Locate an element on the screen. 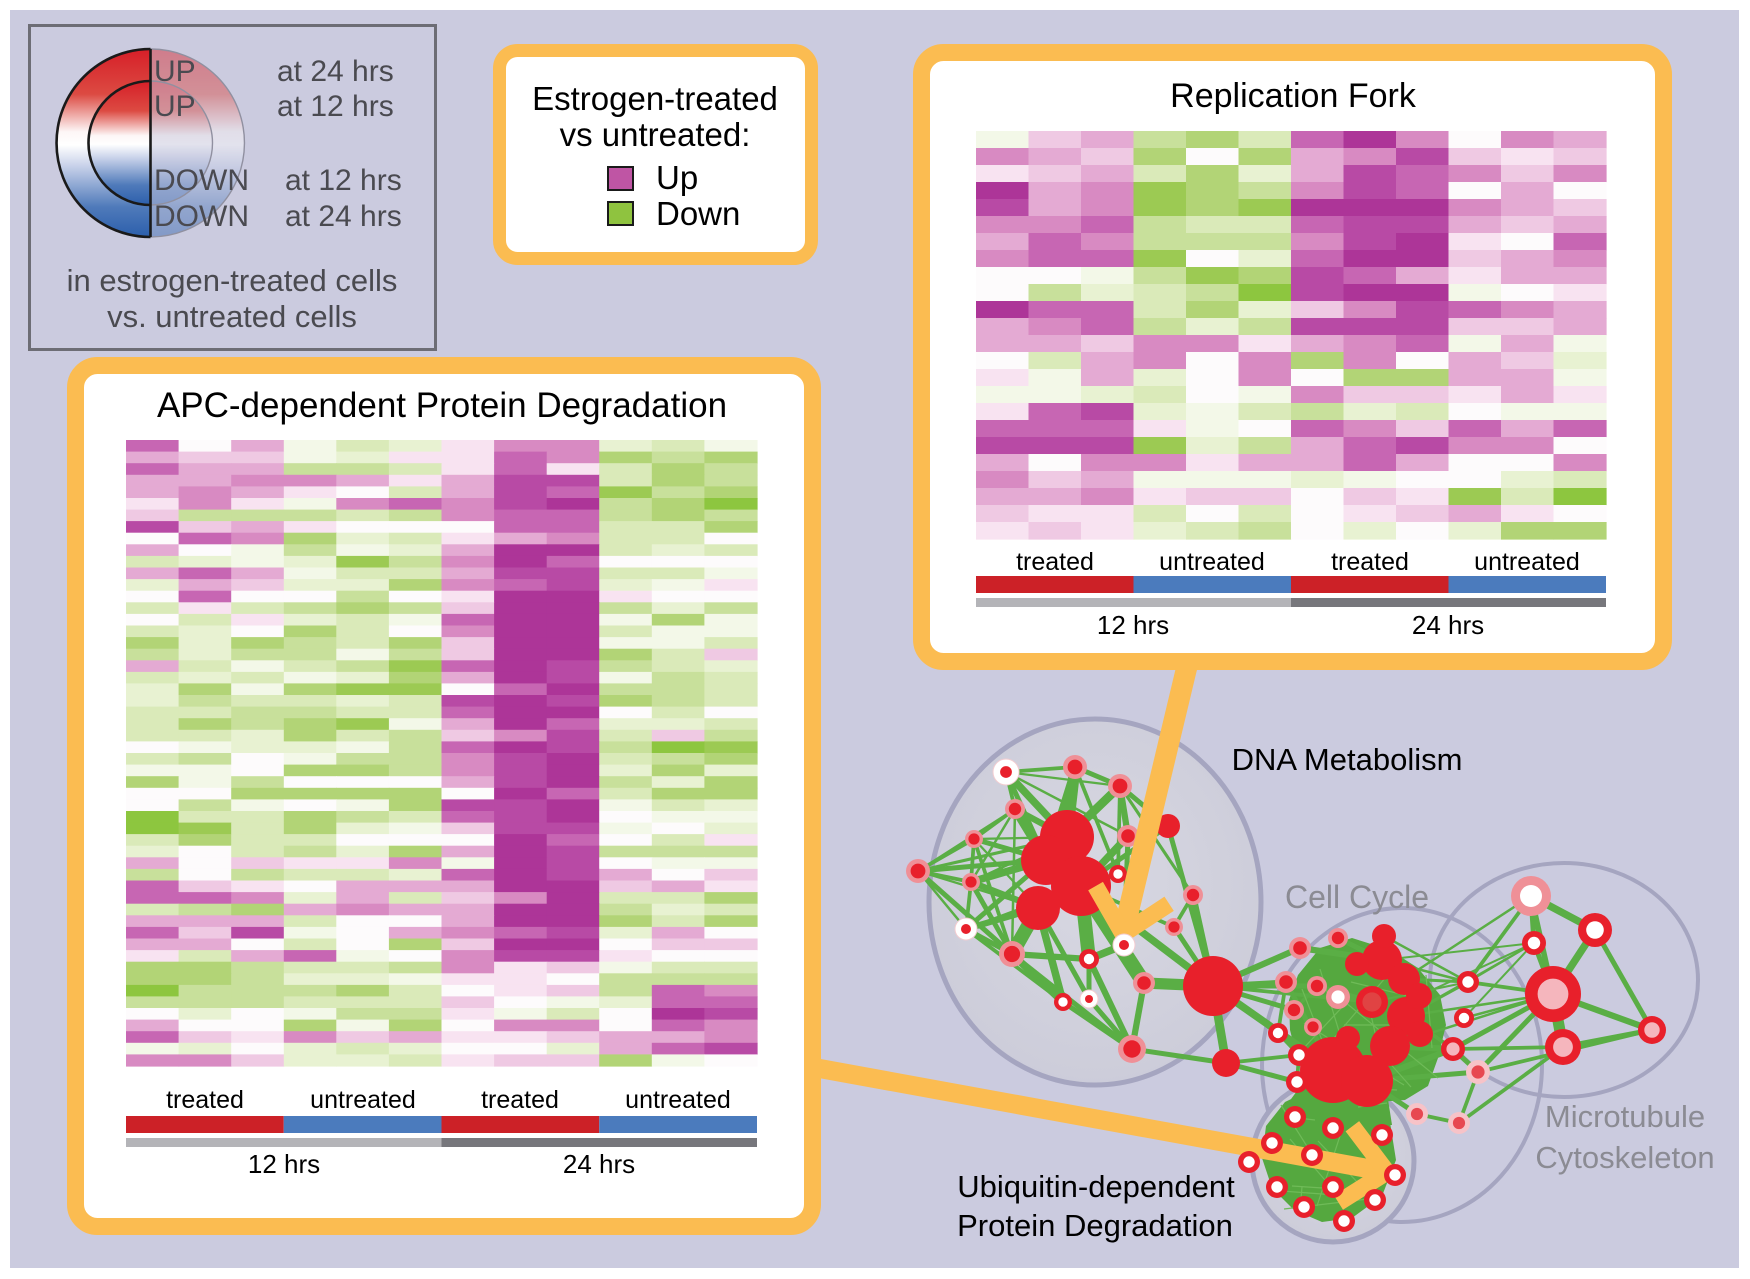 The width and height of the screenshot is (1750, 1279). svg-text: Protein Degradation is located at coordinates (1095, 1225).